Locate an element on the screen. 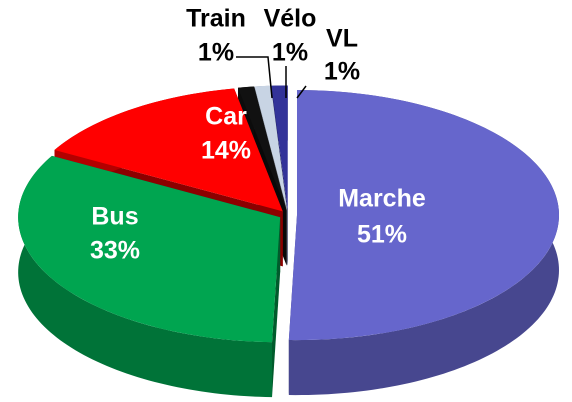  slice-label: Marche is located at coordinates (382, 199).